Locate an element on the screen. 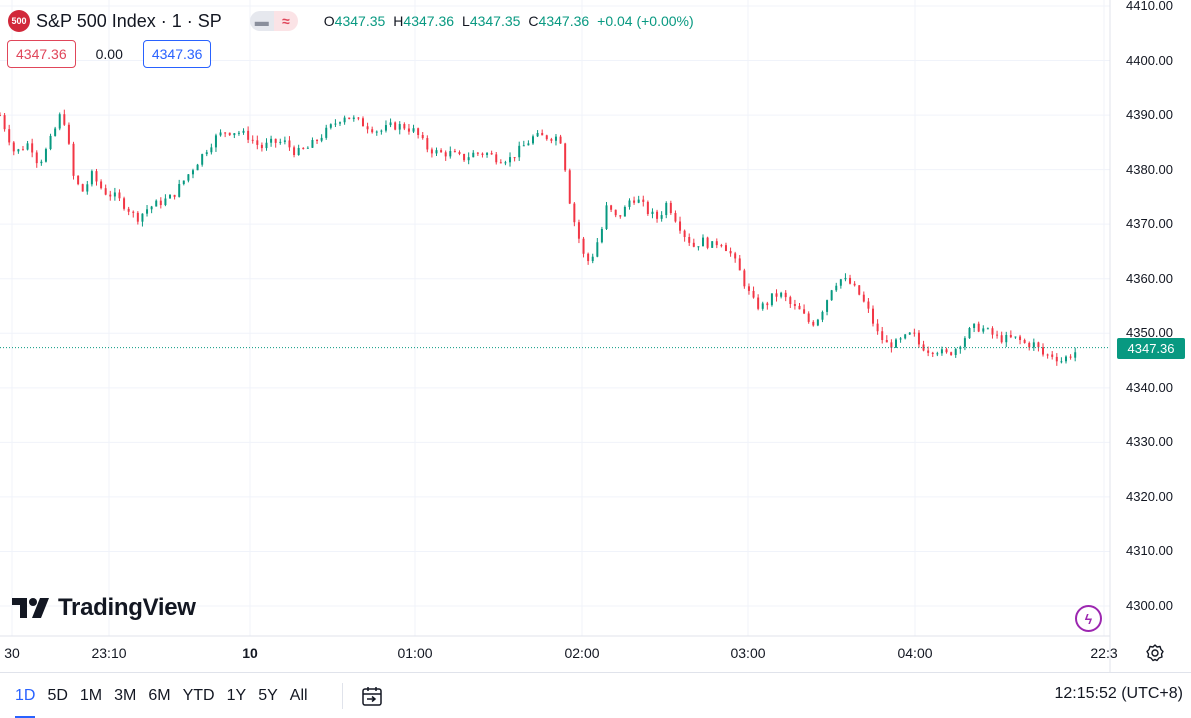 This screenshot has width=1191, height=718. tradingview-watermark: TradingView is located at coordinates (104, 608).